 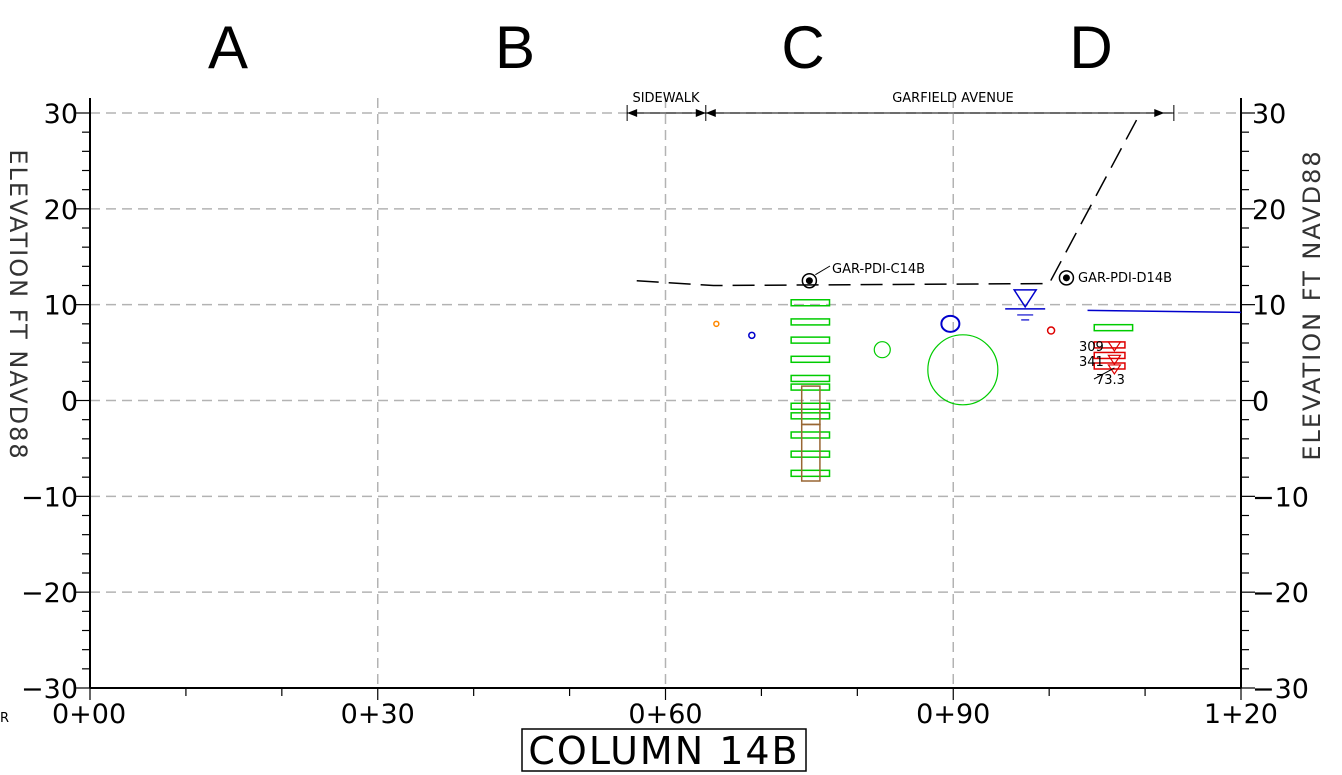 I want to click on y-tick-label-right: 30, so click(x=1269, y=114).